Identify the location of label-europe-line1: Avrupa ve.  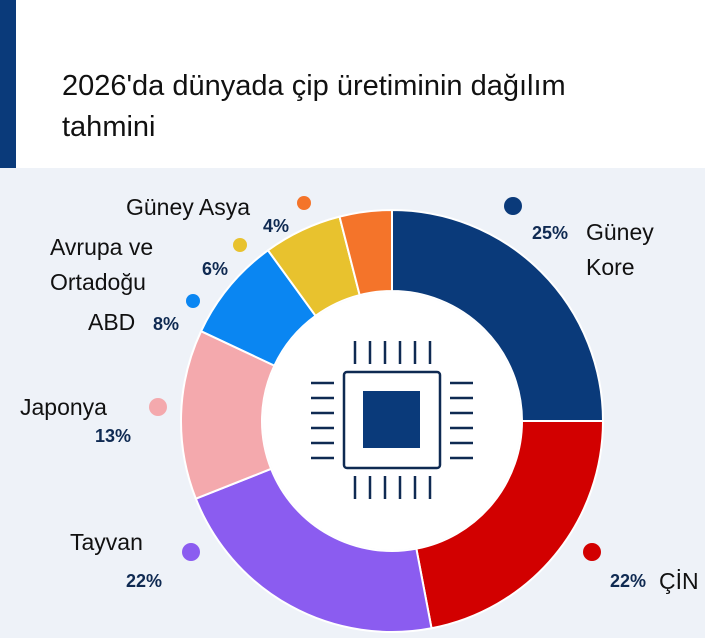
(102, 247).